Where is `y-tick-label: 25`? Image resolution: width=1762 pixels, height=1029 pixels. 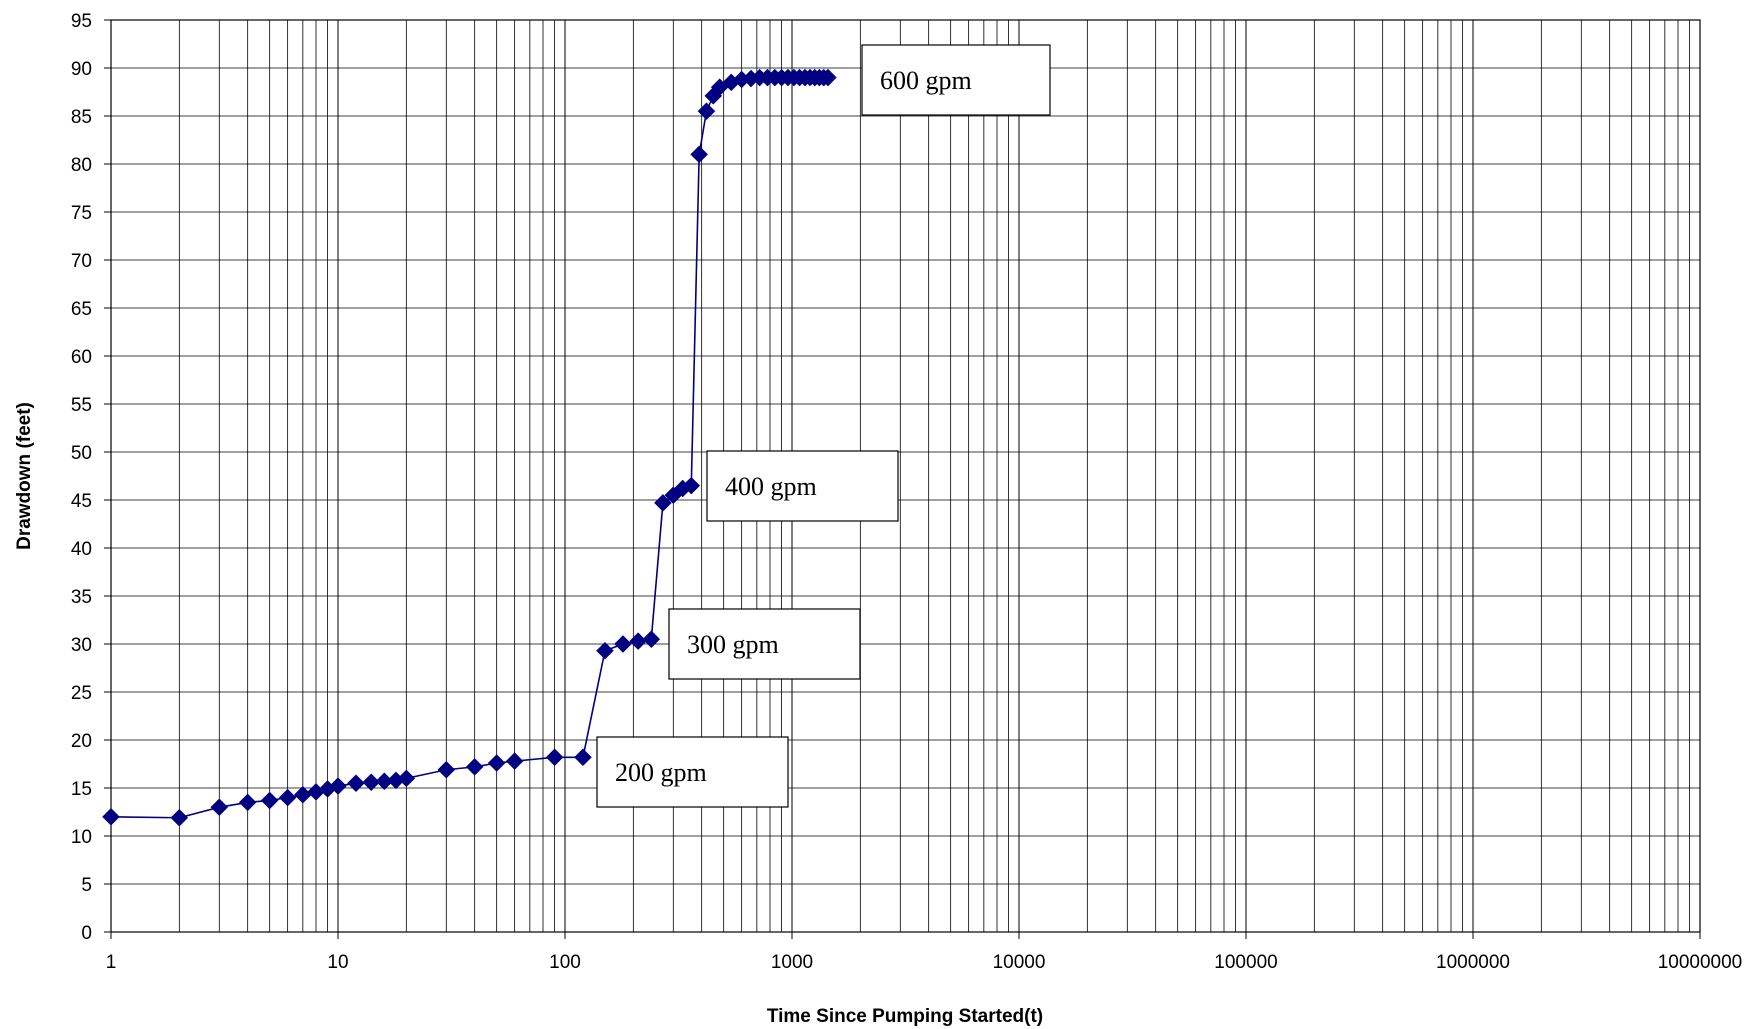 y-tick-label: 25 is located at coordinates (81, 693).